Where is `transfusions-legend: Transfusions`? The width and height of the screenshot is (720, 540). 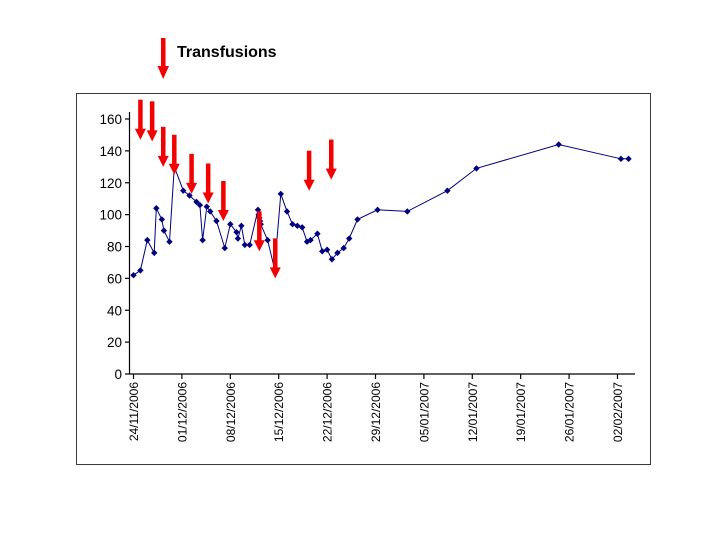 transfusions-legend: Transfusions is located at coordinates (216, 58).